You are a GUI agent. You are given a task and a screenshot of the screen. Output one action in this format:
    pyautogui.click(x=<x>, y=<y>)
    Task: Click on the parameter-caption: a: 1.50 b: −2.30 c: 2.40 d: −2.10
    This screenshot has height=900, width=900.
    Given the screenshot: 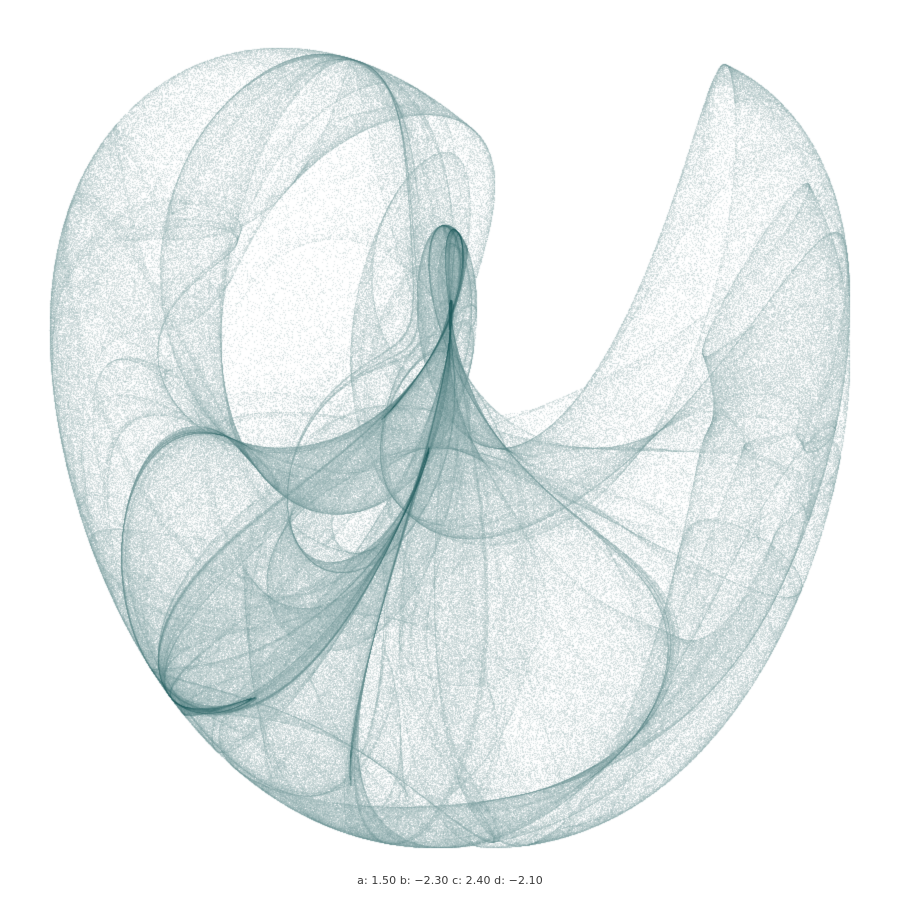 What is the action you would take?
    pyautogui.click(x=450, y=880)
    